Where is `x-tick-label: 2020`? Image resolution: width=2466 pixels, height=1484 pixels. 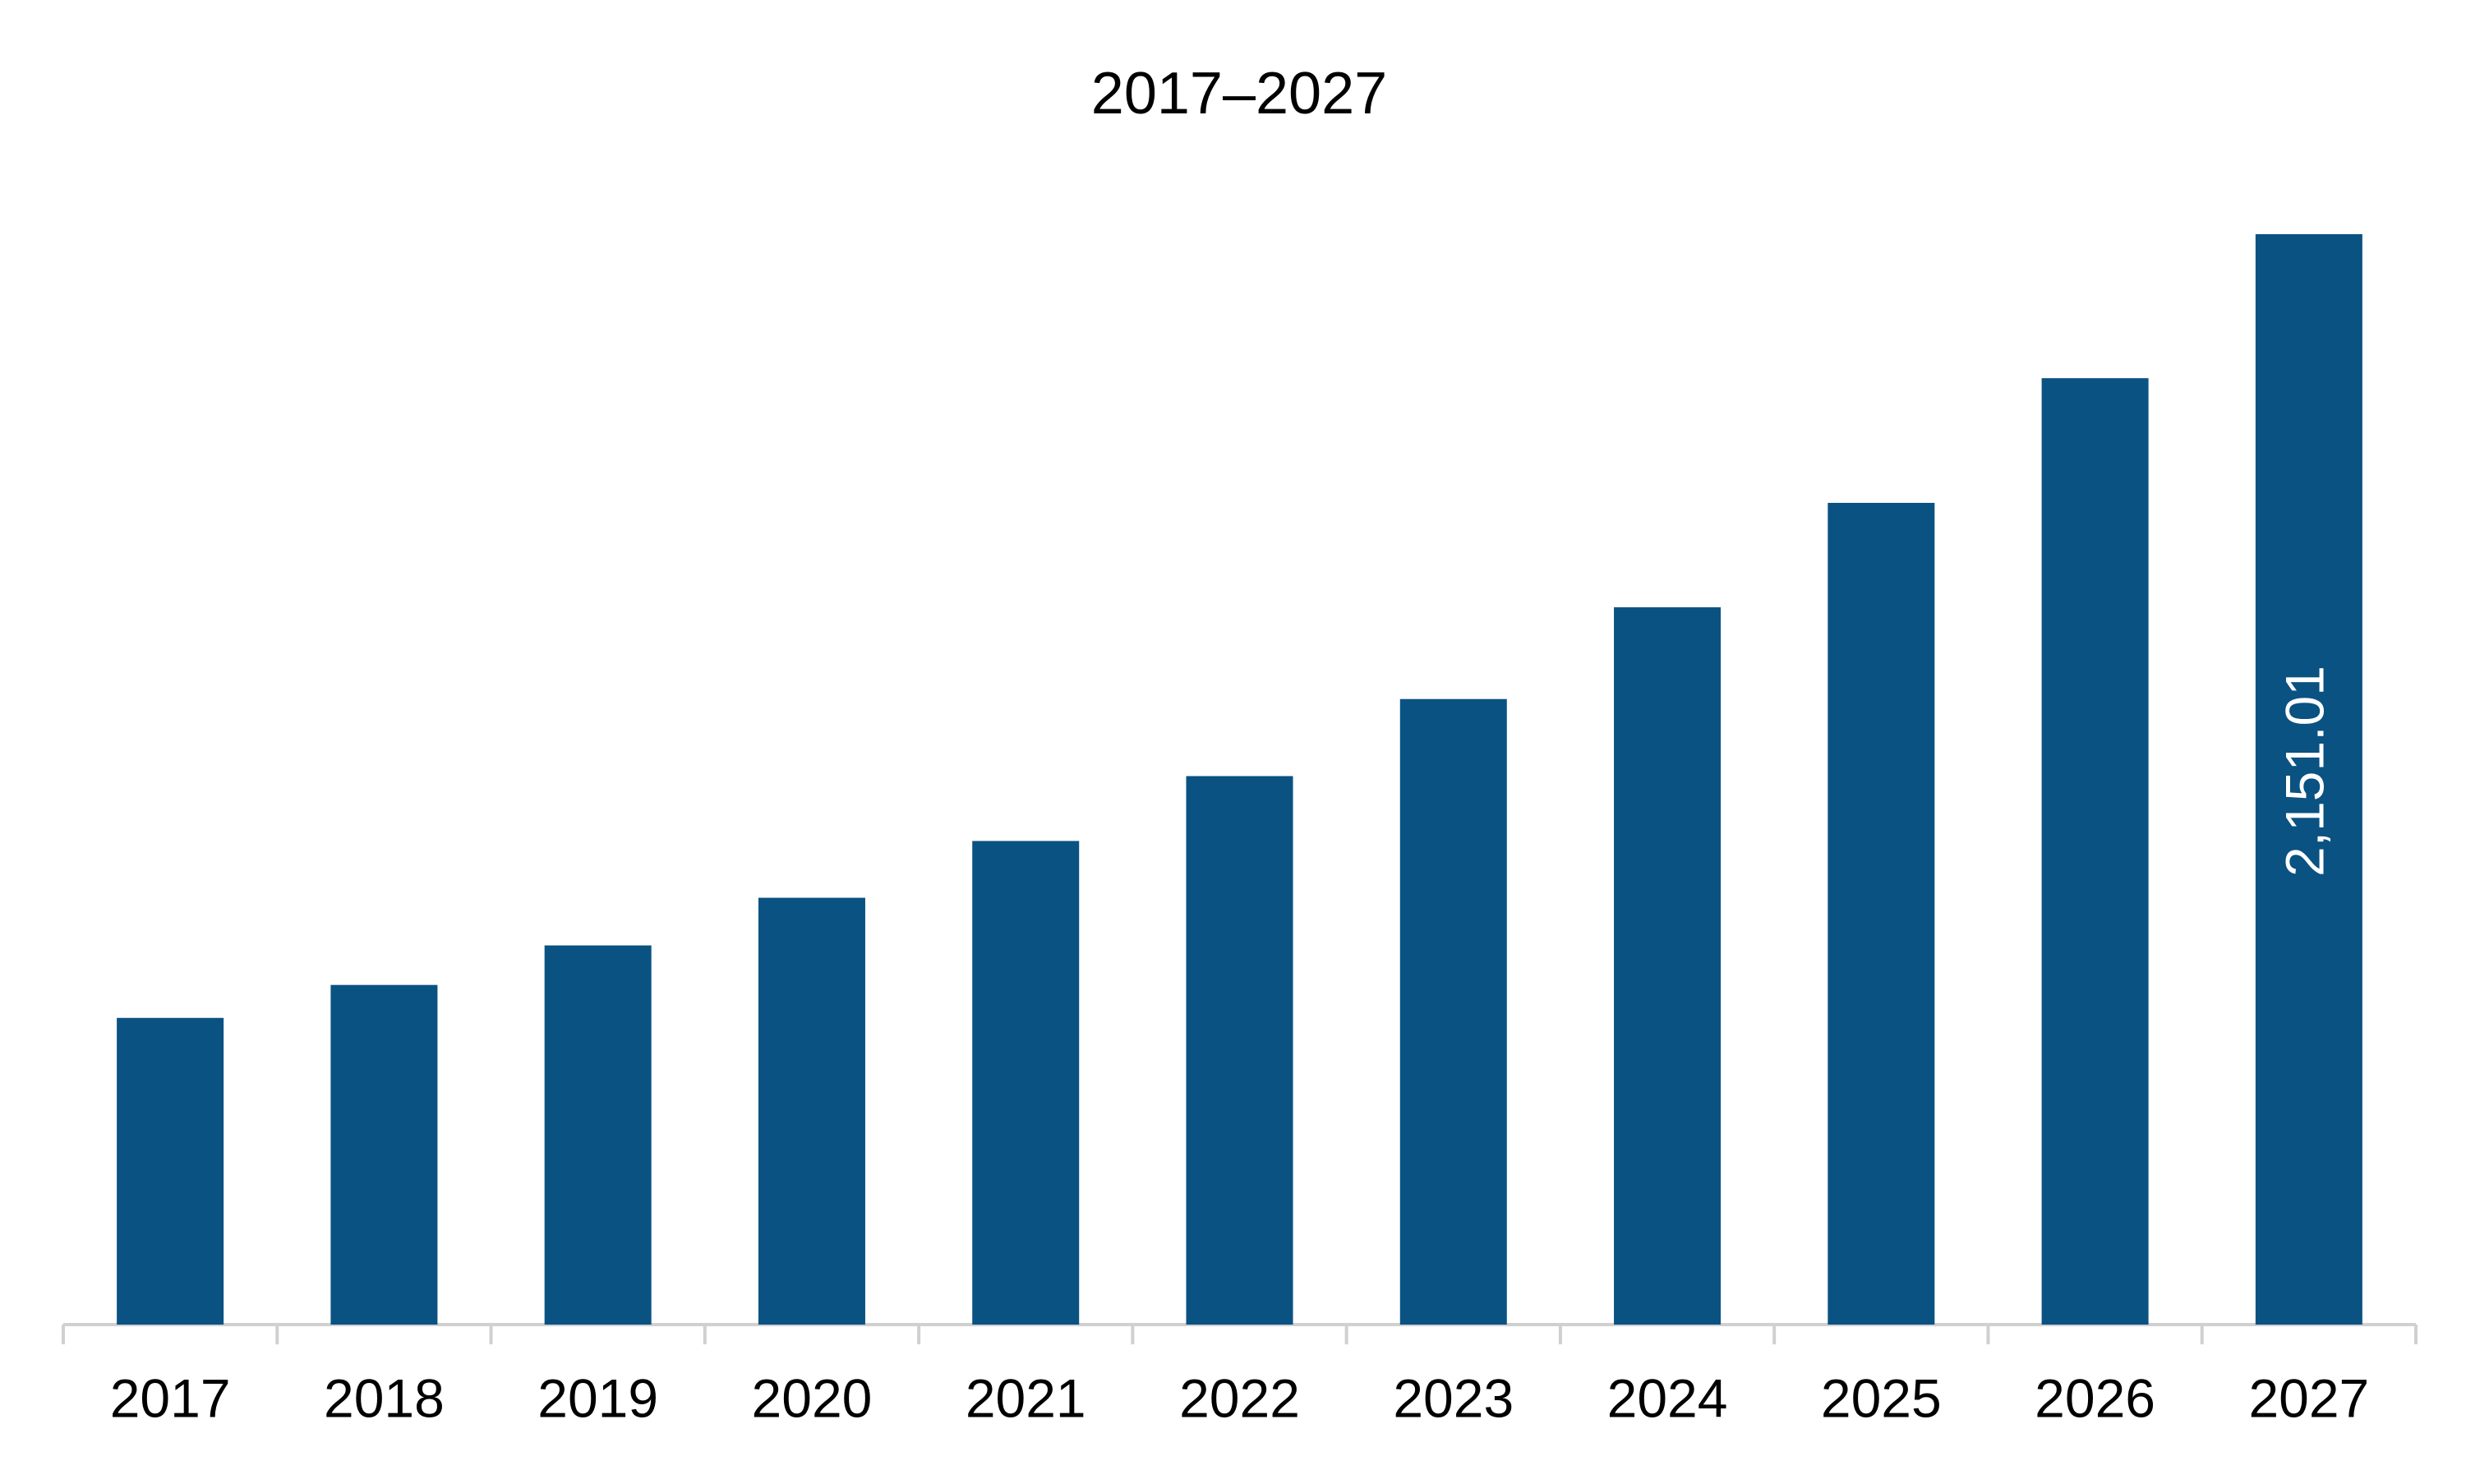 x-tick-label: 2020 is located at coordinates (813, 1398).